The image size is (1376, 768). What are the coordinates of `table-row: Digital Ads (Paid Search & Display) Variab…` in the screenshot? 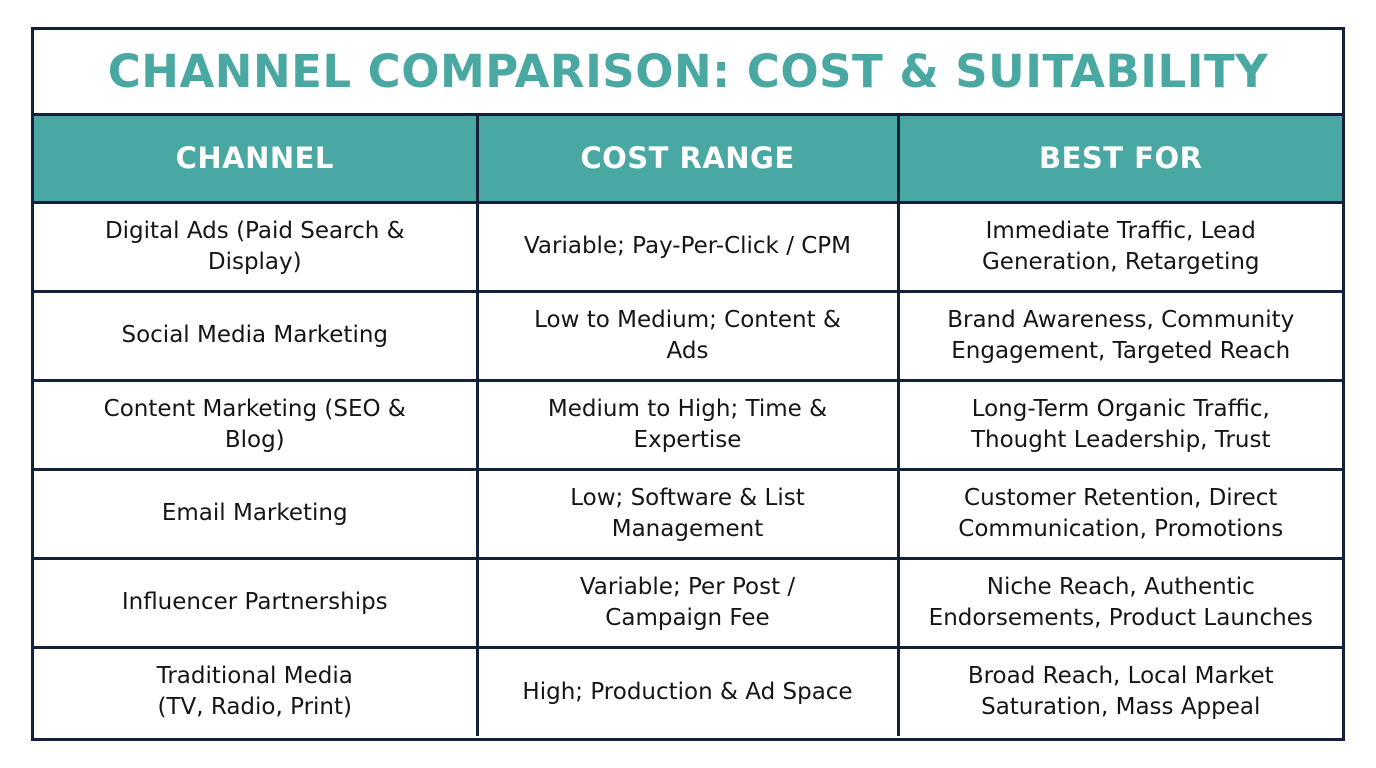 It's located at (688, 246).